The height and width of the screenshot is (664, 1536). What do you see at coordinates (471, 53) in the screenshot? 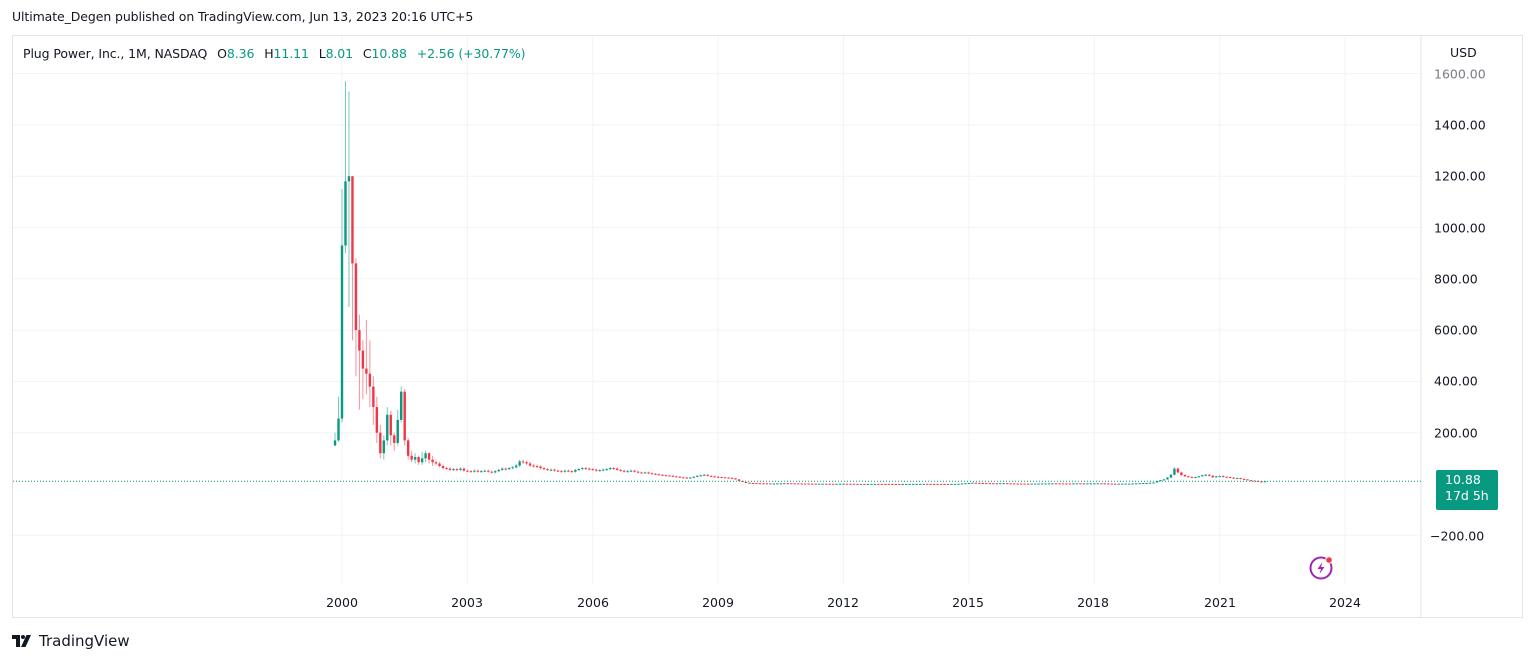
I see `change-value: +2.56 (+30.77%)` at bounding box center [471, 53].